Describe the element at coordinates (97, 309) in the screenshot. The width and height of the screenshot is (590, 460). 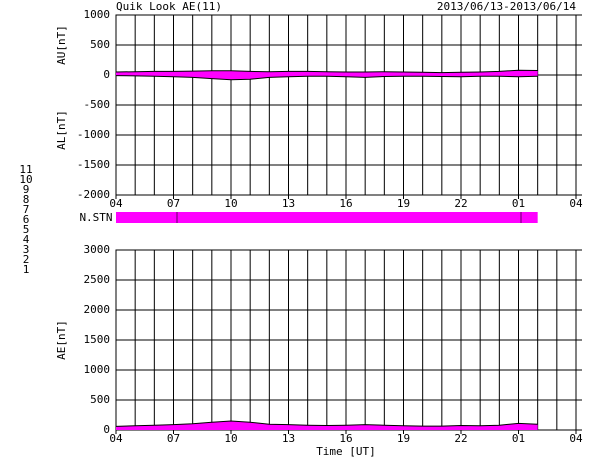
I see `y-tick-label: 2000` at that location.